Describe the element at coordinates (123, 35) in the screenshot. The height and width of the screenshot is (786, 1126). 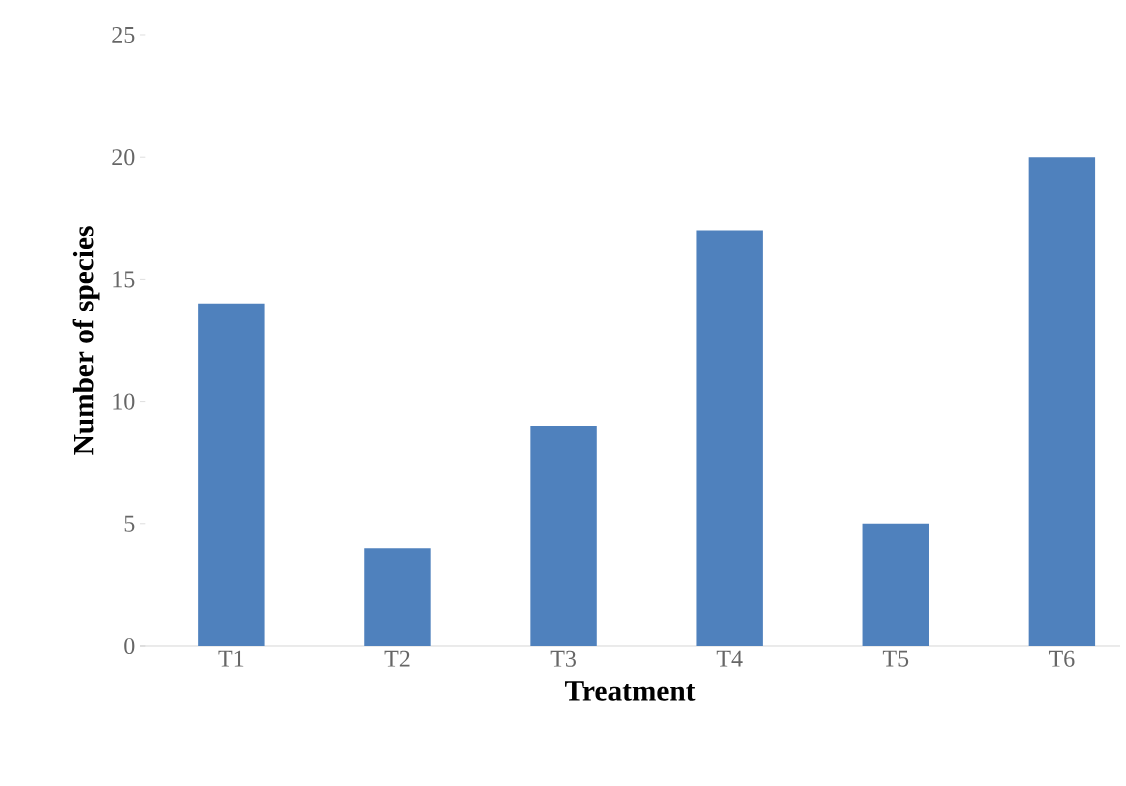
I see `y-tick-label: 25` at that location.